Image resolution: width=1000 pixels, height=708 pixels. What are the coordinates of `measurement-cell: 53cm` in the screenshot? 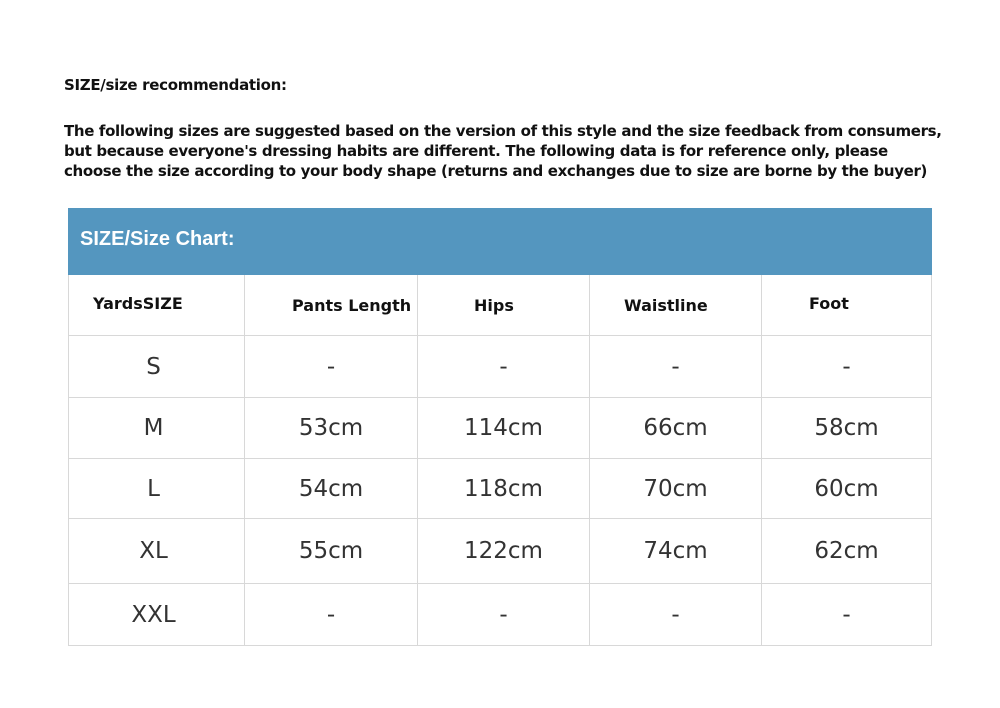 It's located at (330, 428).